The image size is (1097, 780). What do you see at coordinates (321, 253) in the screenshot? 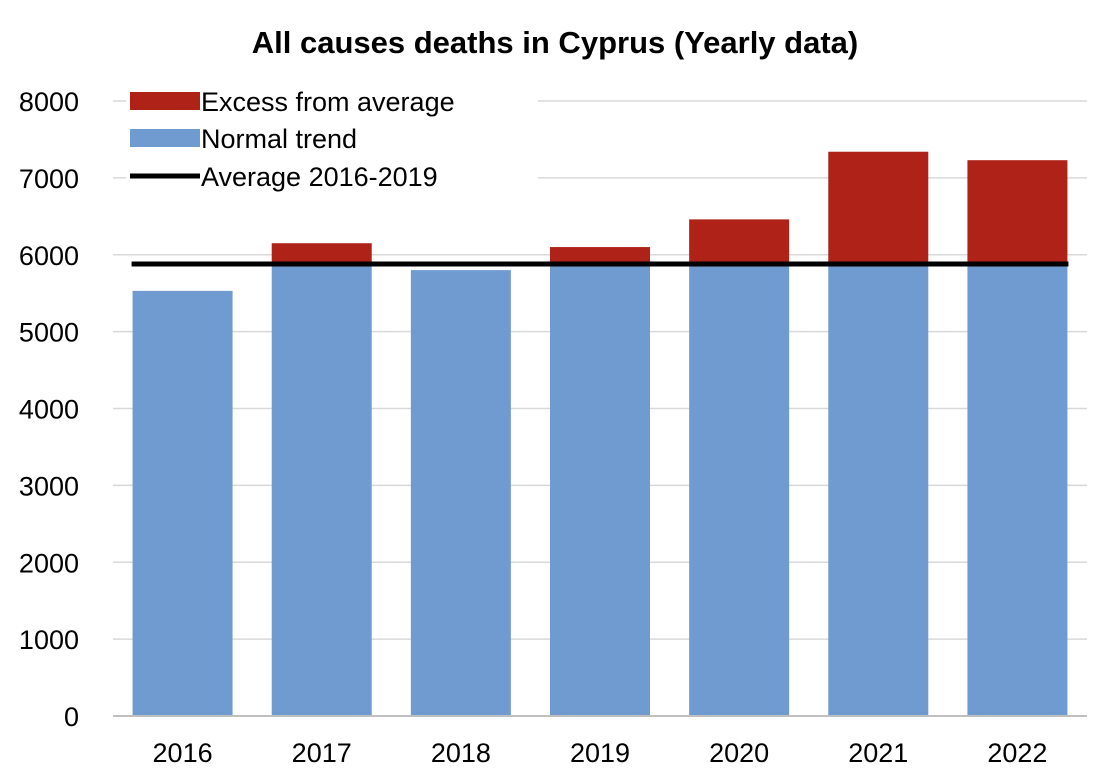
I see `bar-excess-from-average-2017` at bounding box center [321, 253].